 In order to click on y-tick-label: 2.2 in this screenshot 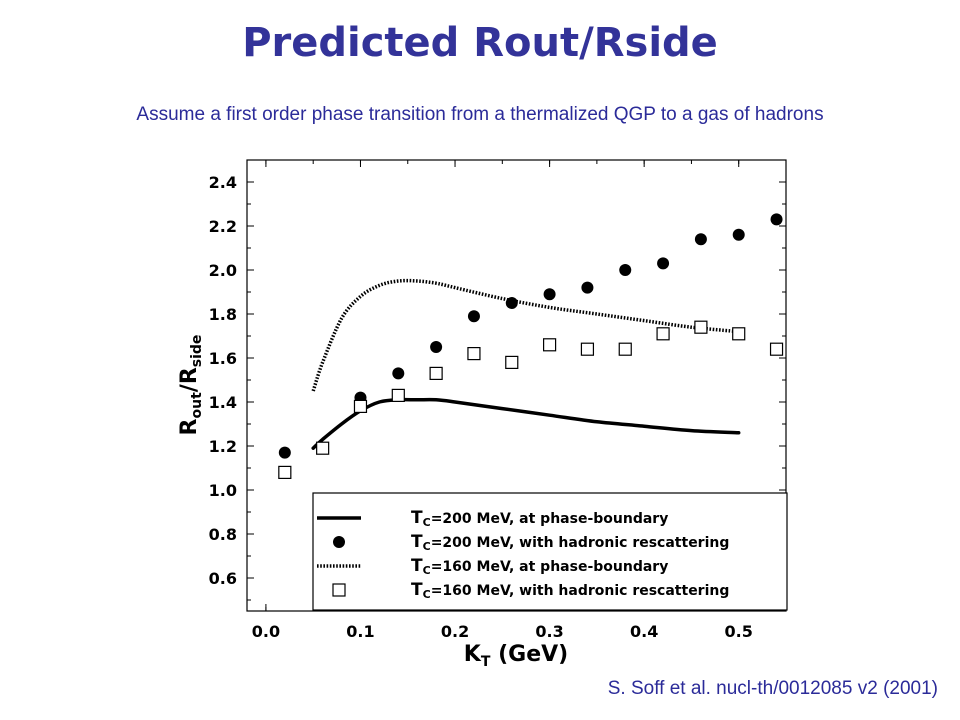, I will do `click(223, 226)`.